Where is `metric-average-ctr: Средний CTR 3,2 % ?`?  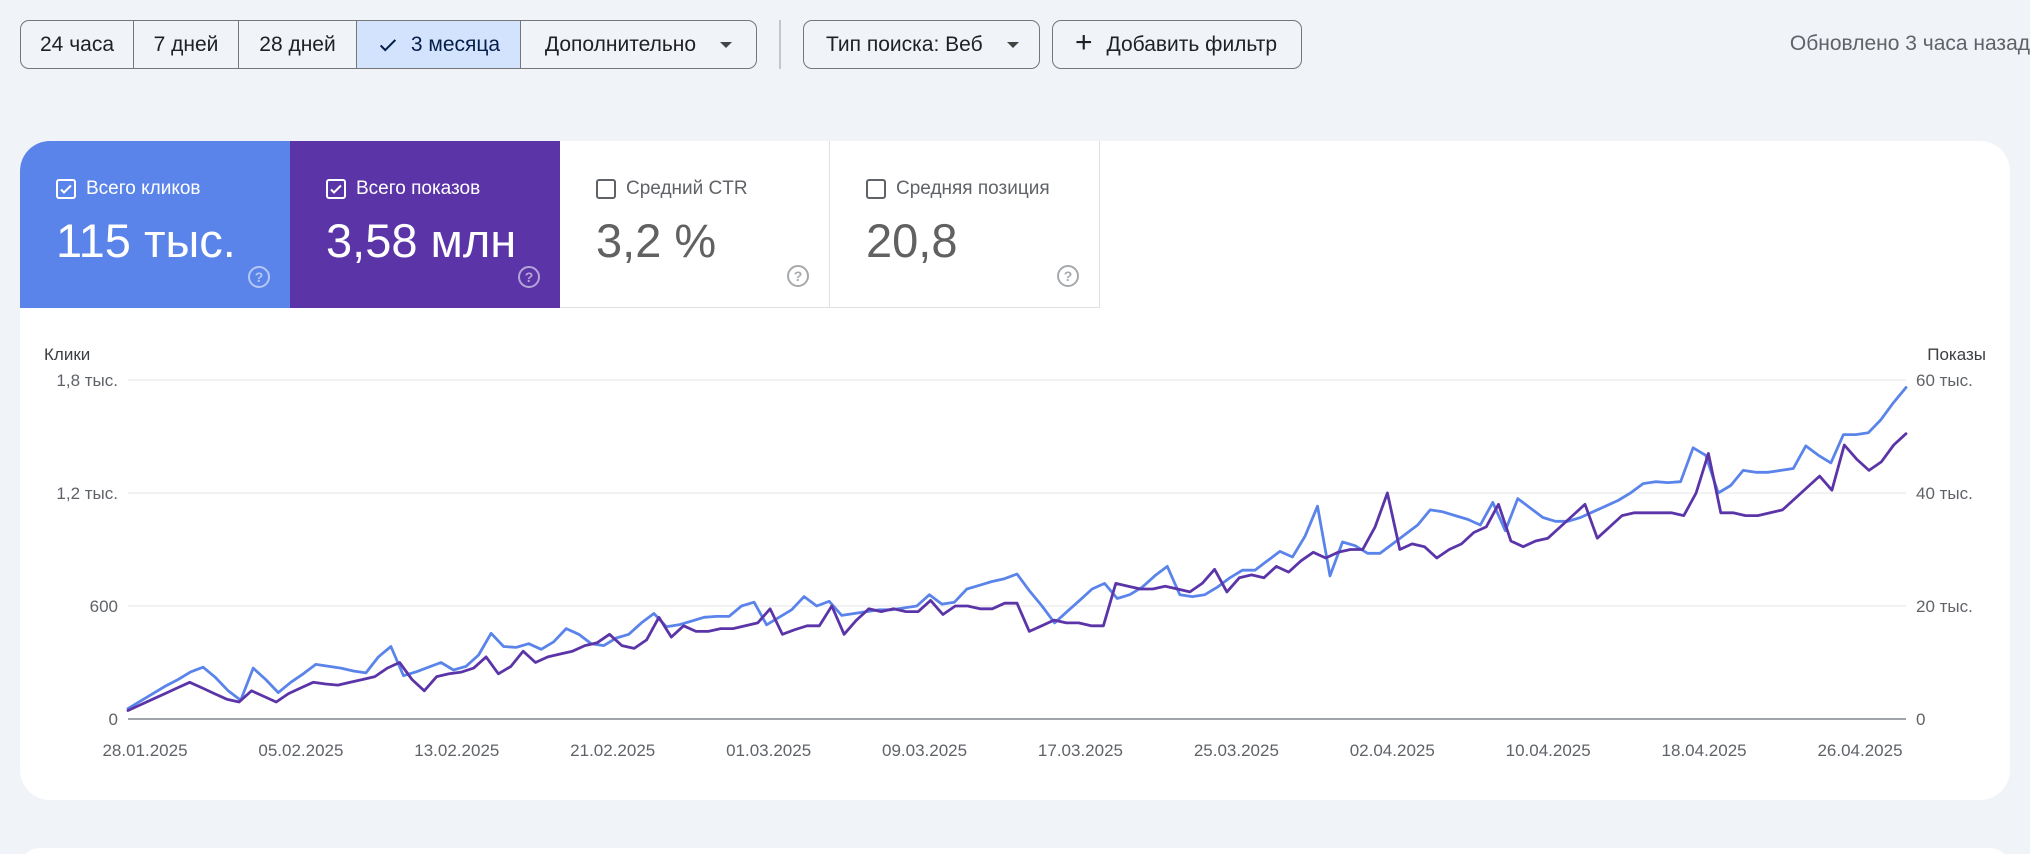 metric-average-ctr: Средний CTR 3,2 % ? is located at coordinates (695, 224).